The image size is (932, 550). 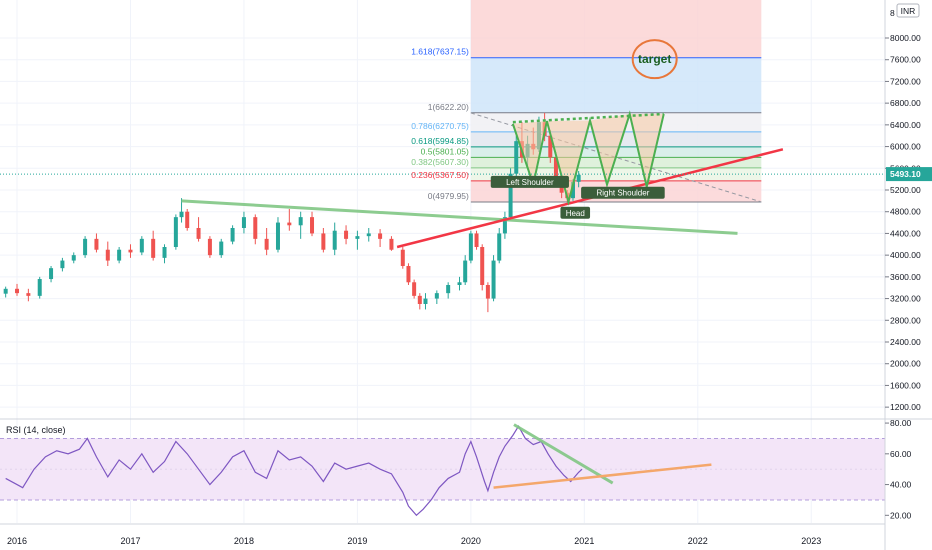 I want to click on price-tick-label: 1600.00, so click(x=905, y=385).